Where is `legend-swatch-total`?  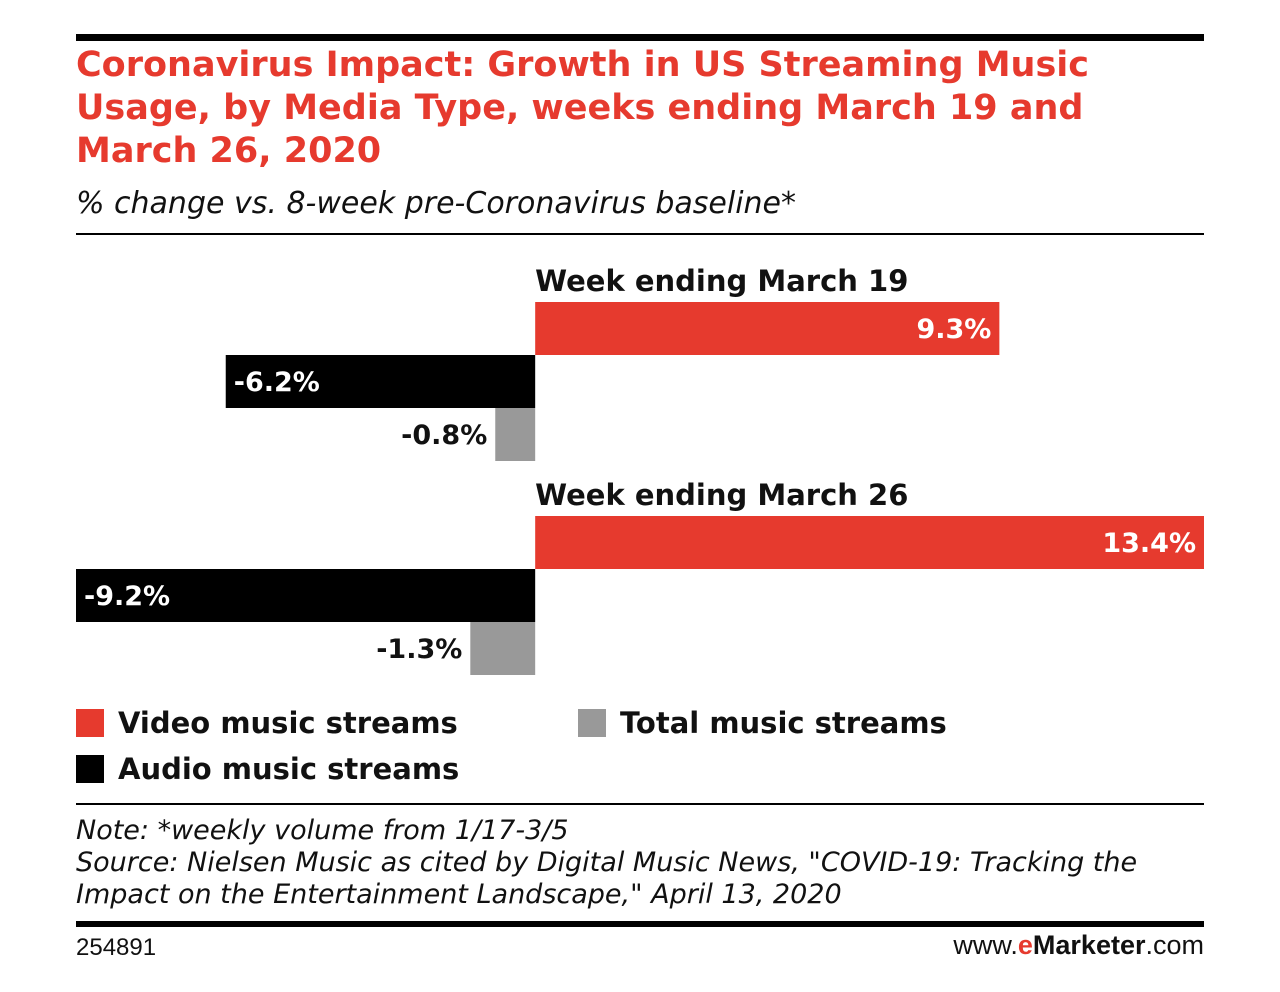
legend-swatch-total is located at coordinates (592, 723).